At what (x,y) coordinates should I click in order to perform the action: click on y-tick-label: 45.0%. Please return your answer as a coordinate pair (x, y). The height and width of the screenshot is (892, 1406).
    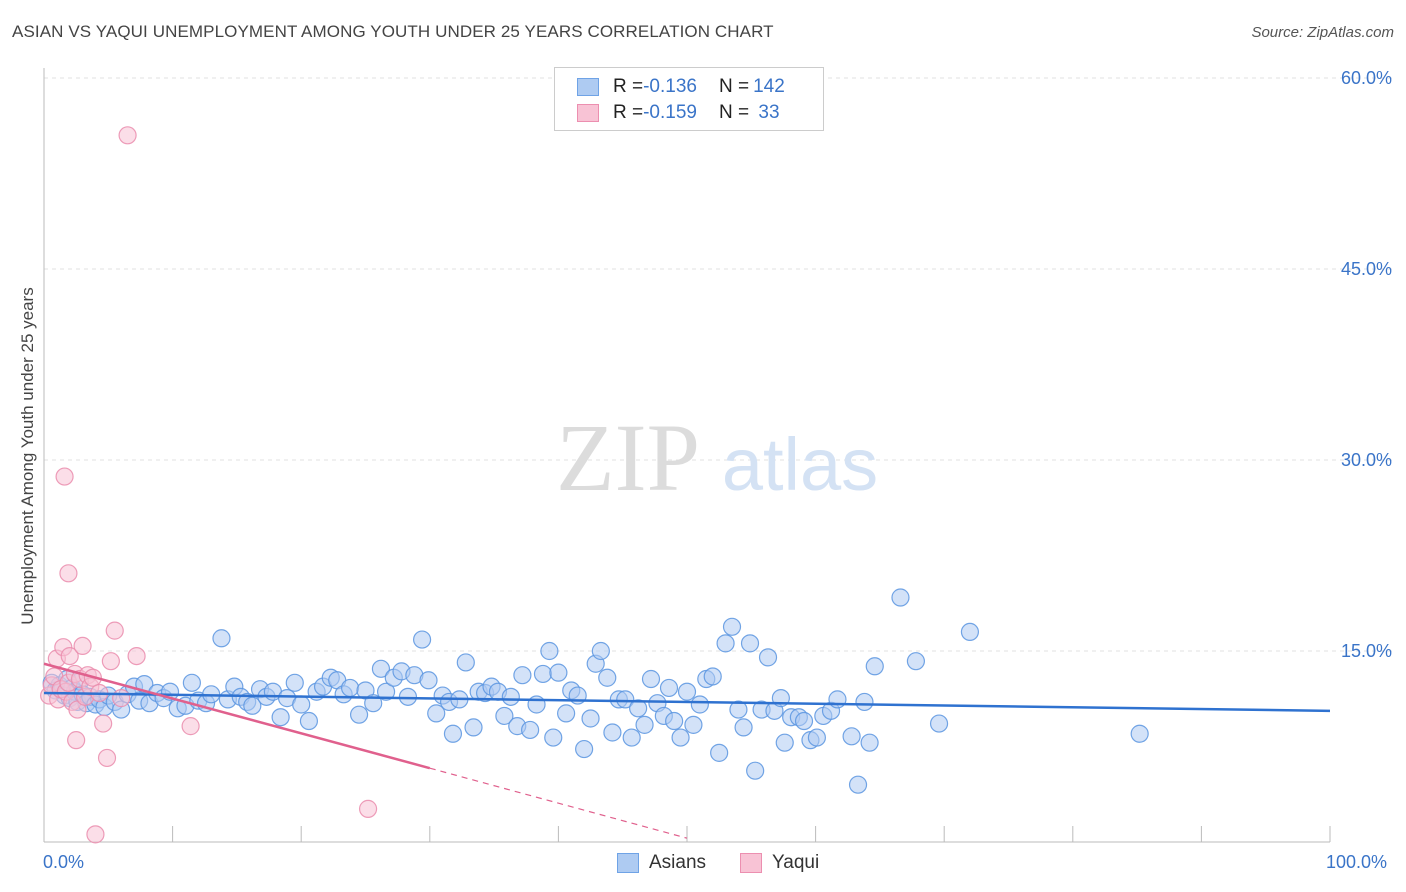
    Looking at the image, I should click on (1366, 269).